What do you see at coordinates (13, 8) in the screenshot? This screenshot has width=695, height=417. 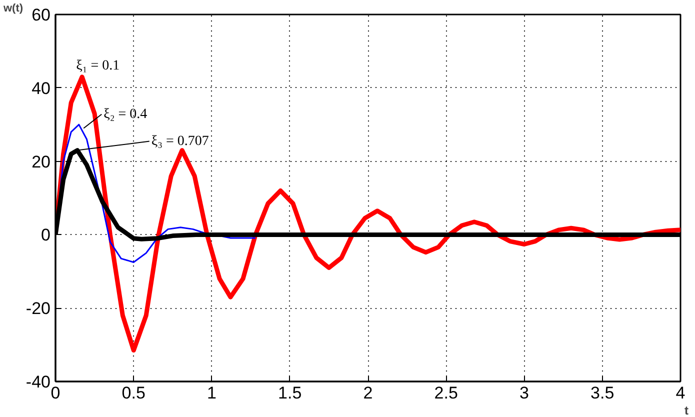 I see `y-axis-title: w(t)` at bounding box center [13, 8].